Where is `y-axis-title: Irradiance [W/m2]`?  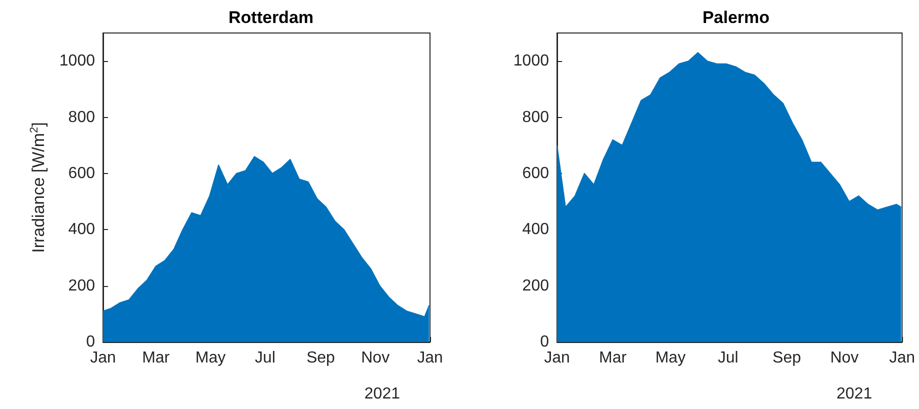 y-axis-title: Irradiance [W/m2] is located at coordinates (38, 187).